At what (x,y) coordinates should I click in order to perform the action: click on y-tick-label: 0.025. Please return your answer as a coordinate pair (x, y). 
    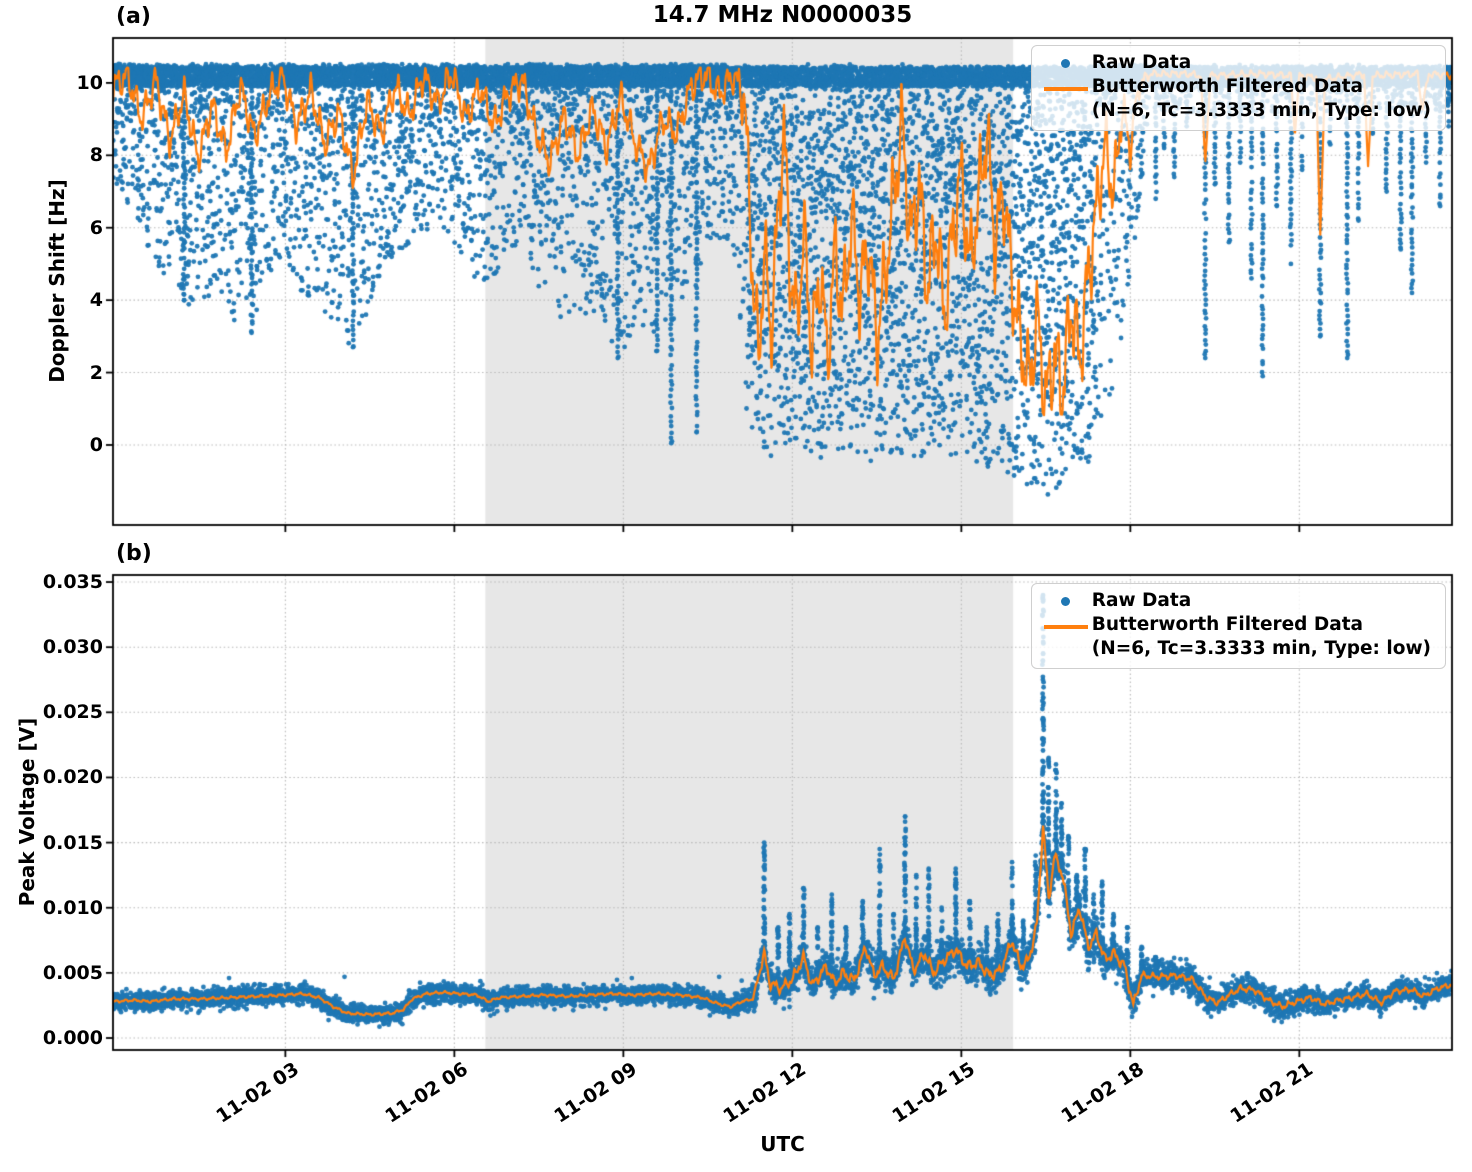
    Looking at the image, I should click on (72, 712).